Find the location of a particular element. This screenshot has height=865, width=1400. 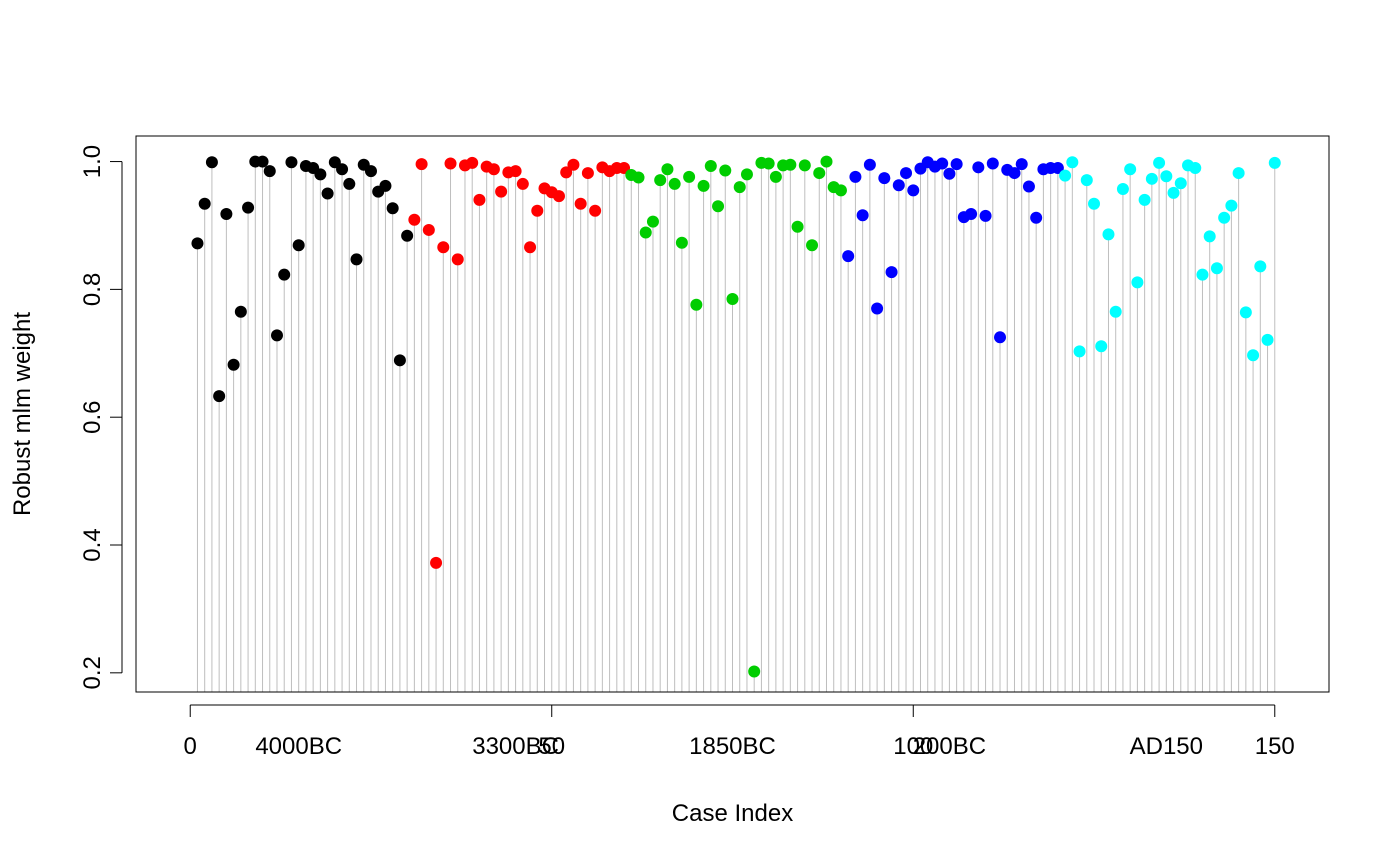

x-tick-label: 0 is located at coordinates (190, 746).